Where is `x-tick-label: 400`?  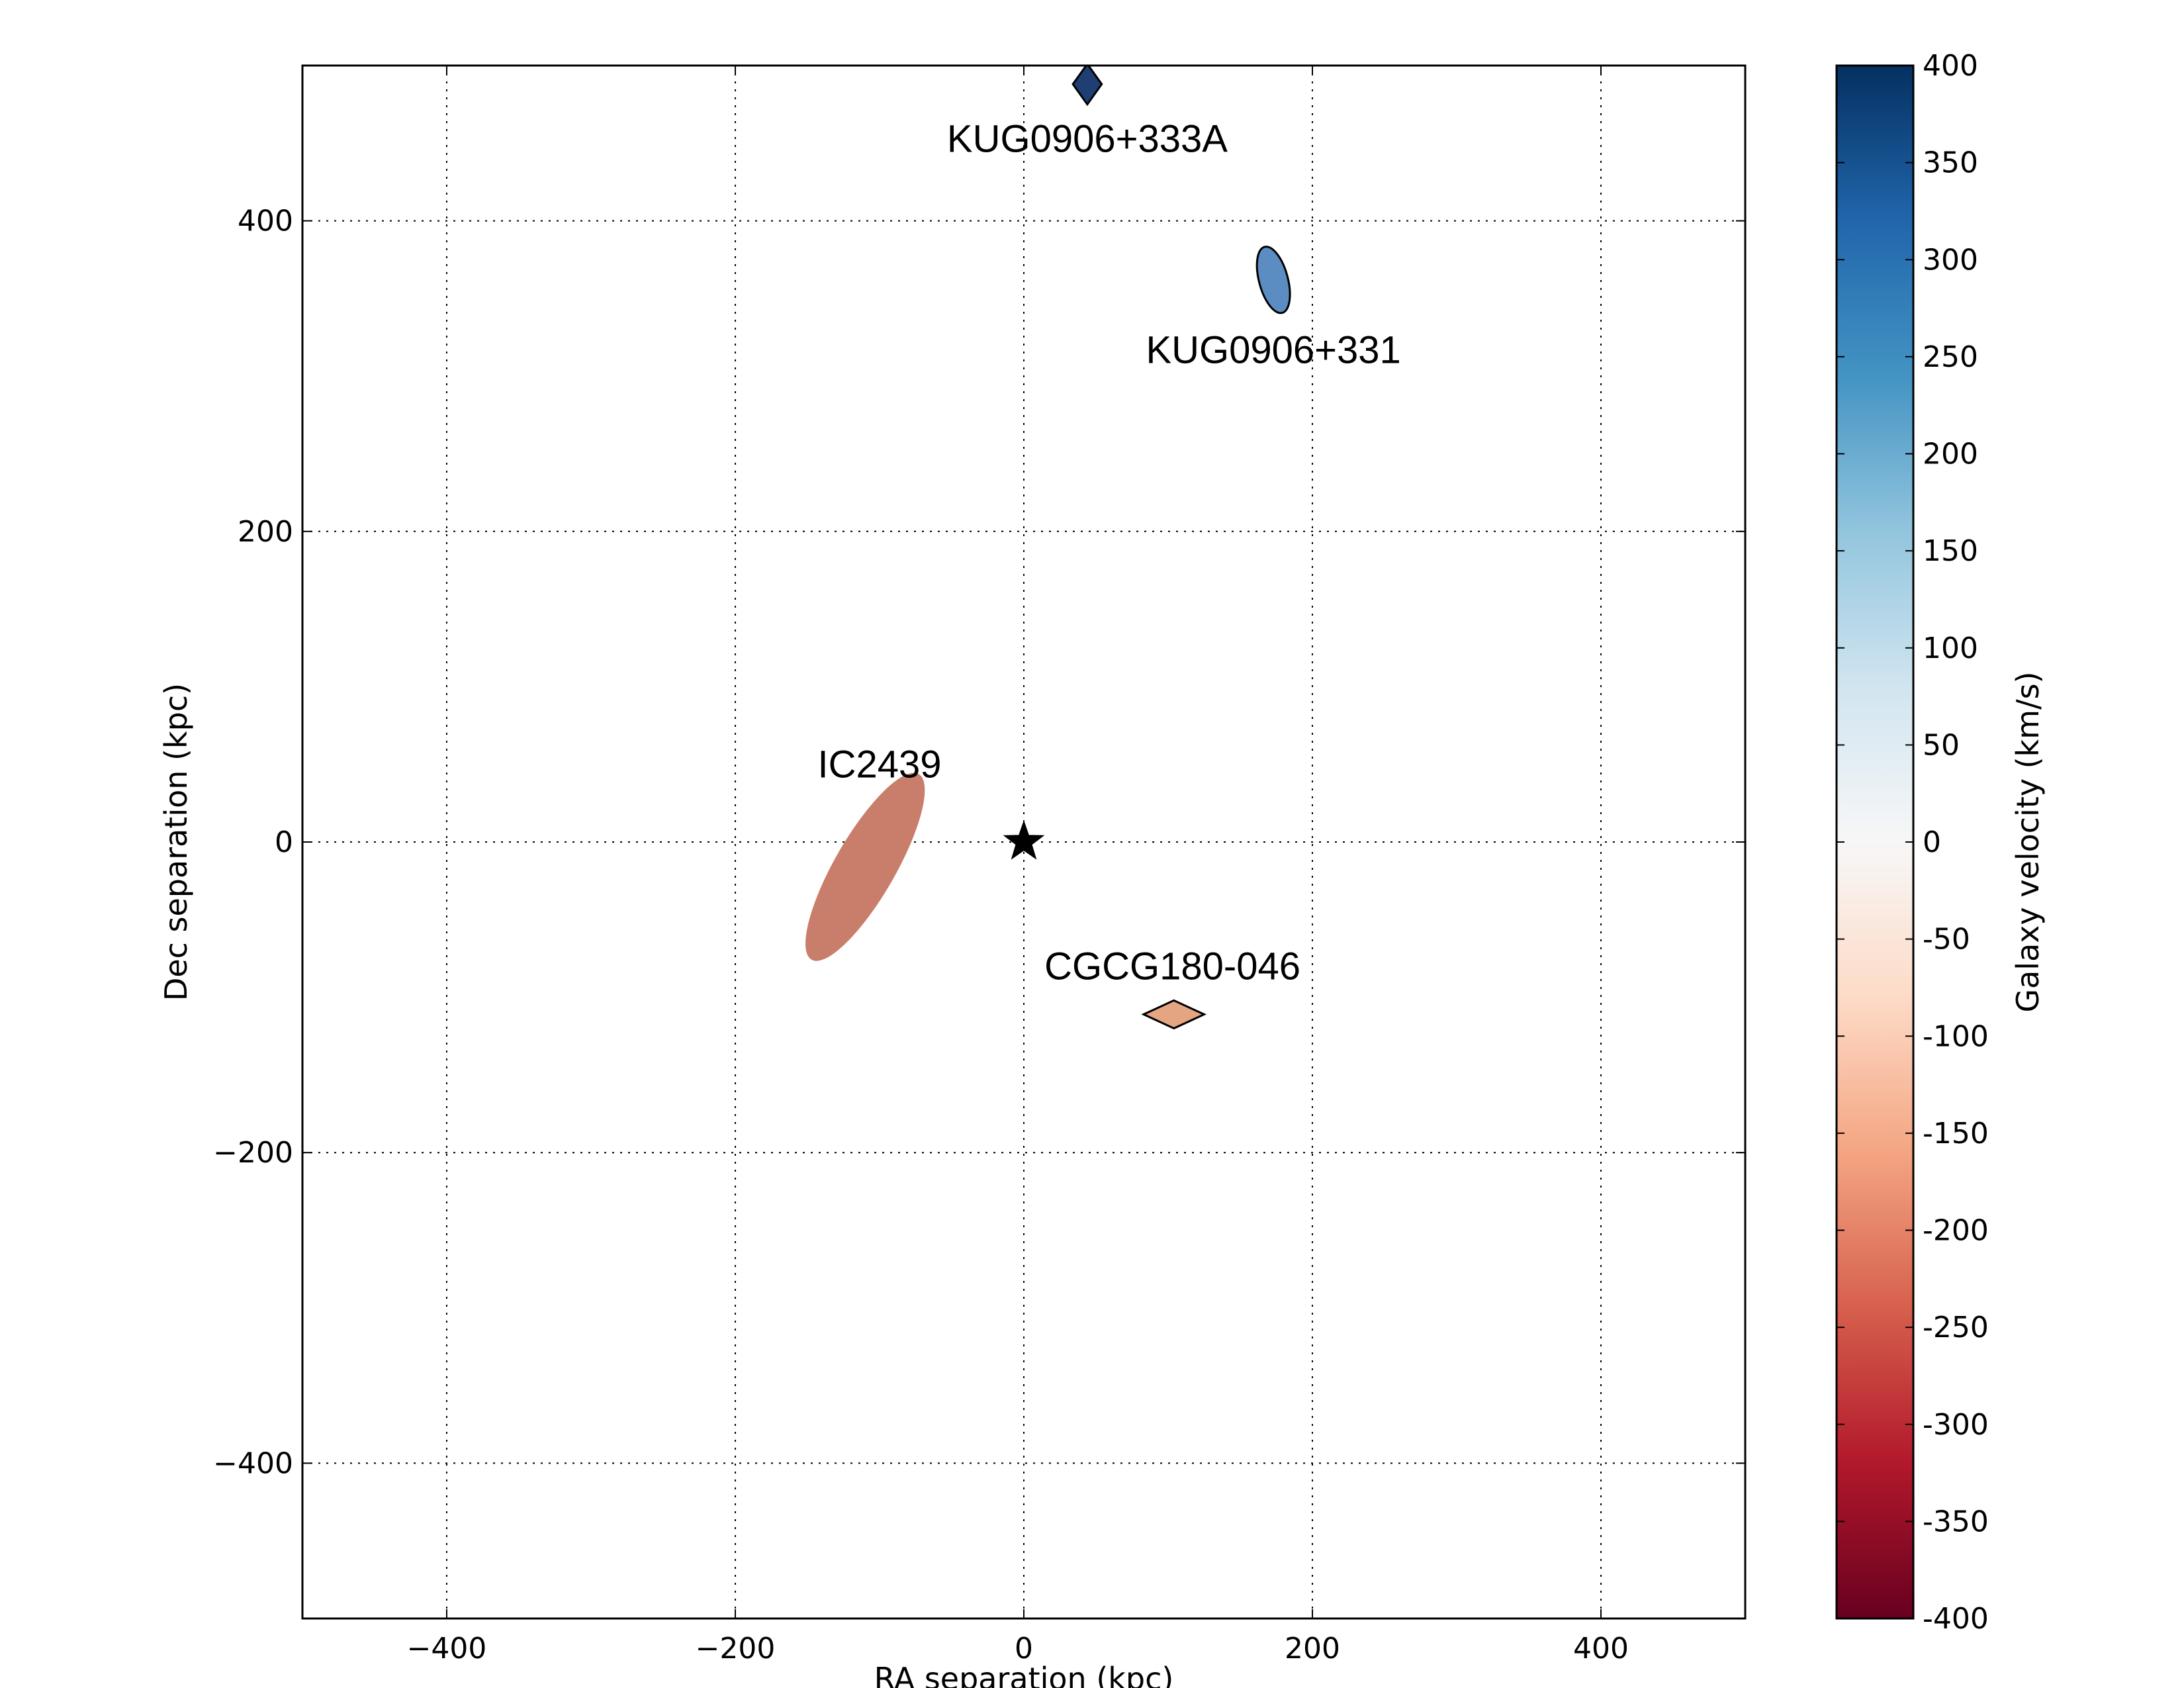 x-tick-label: 400 is located at coordinates (1601, 1648).